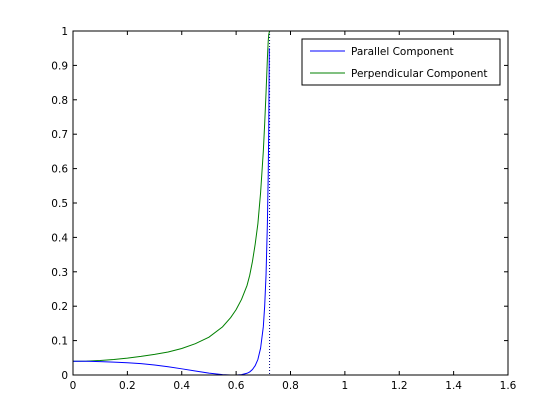  I want to click on y-tick-label: 0.6, so click(59, 170).